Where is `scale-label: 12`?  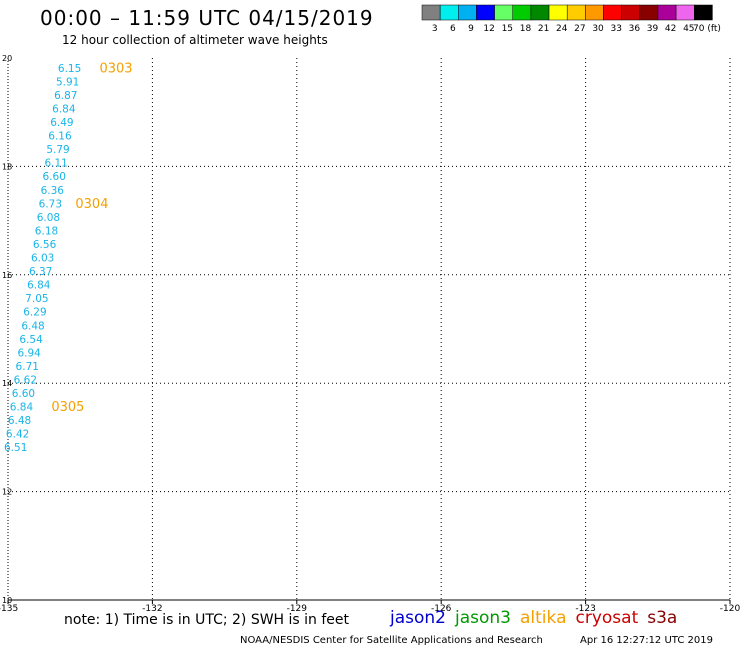 scale-label: 12 is located at coordinates (488, 29).